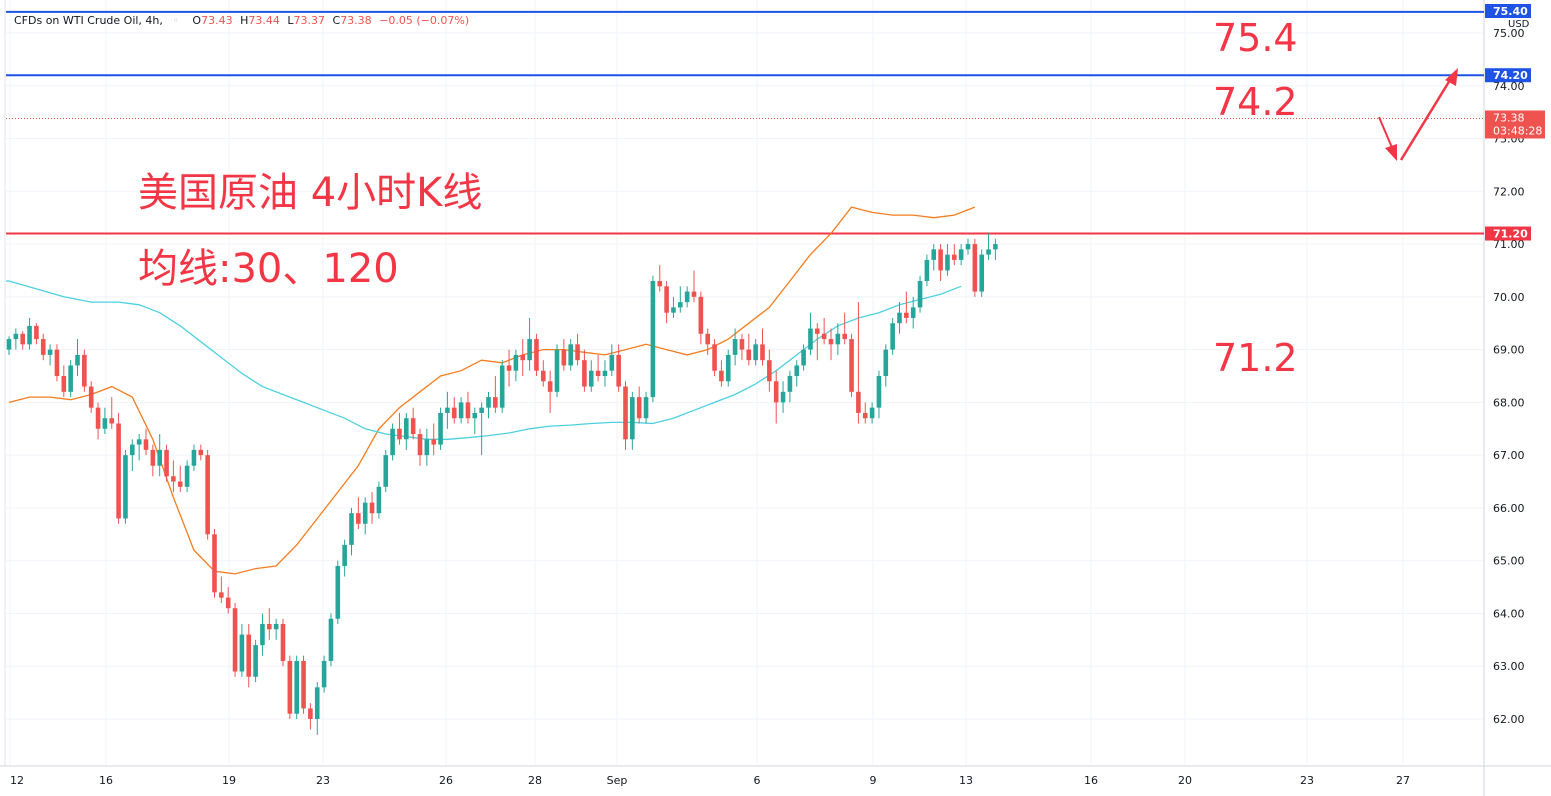 The image size is (1551, 796). Describe the element at coordinates (873, 780) in the screenshot. I see `time-tick-label: 9` at that location.